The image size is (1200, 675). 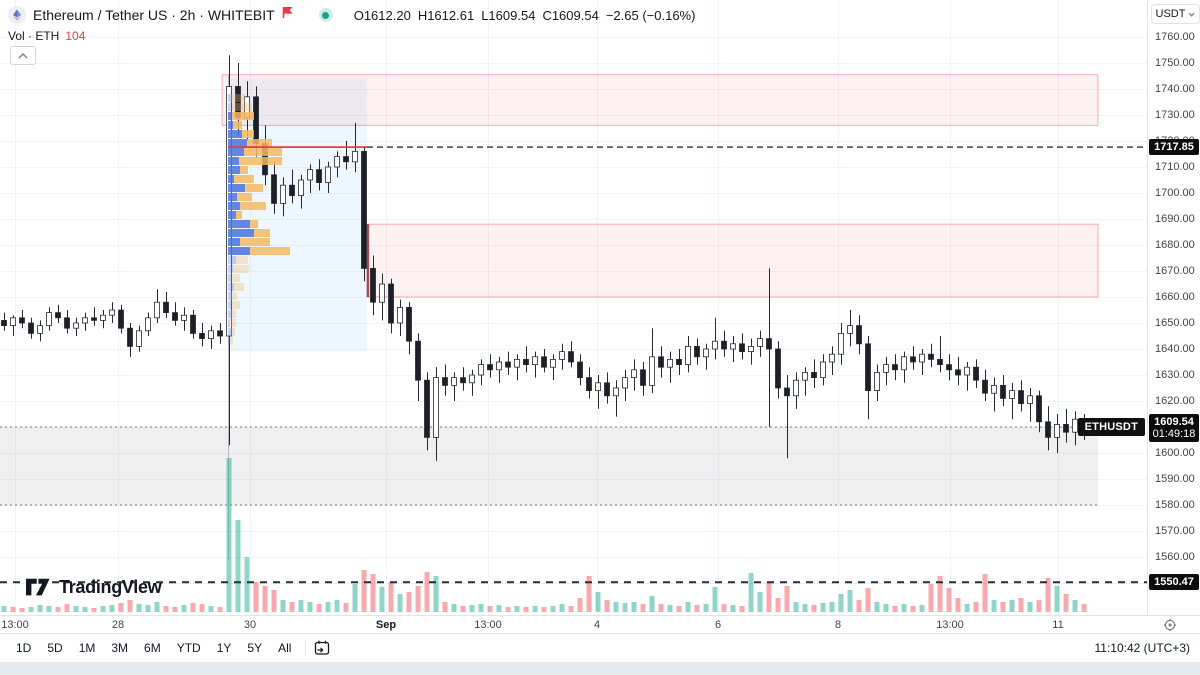 I want to click on chevron-down-icon, so click(x=1192, y=14).